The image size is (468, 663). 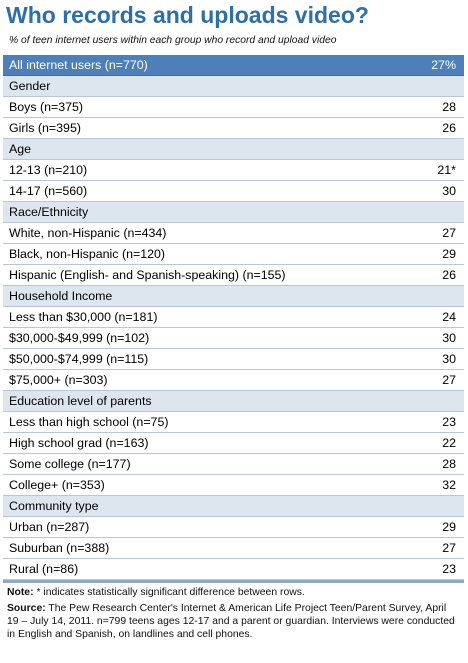 I want to click on group-header-label: Gender, so click(x=30, y=86).